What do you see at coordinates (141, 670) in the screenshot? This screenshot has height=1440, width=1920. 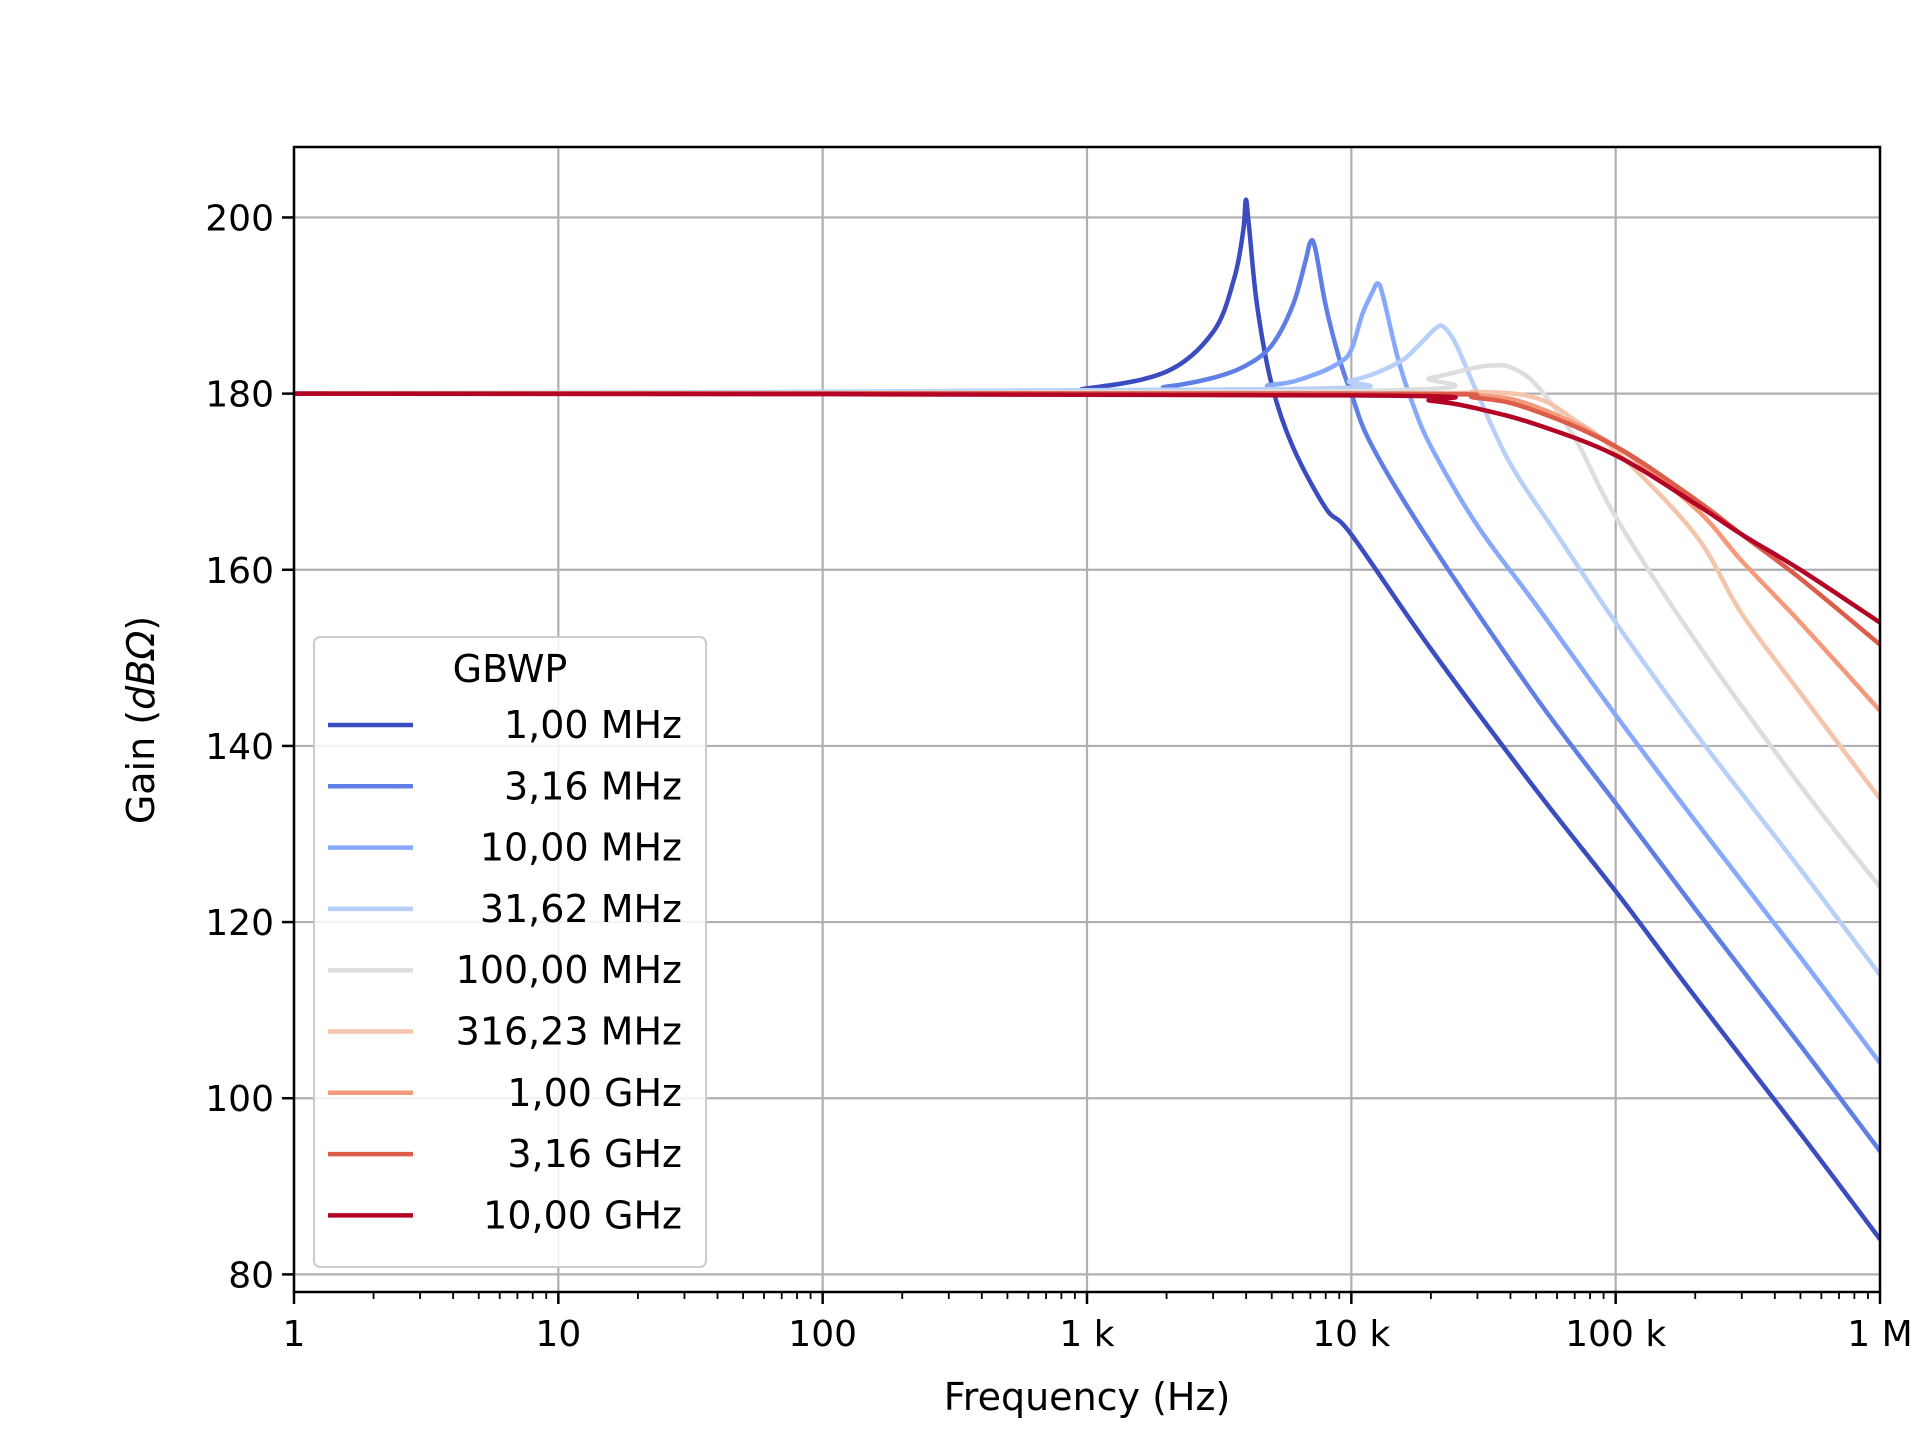 I see `y-axis-title-unit: dBΩ` at bounding box center [141, 670].